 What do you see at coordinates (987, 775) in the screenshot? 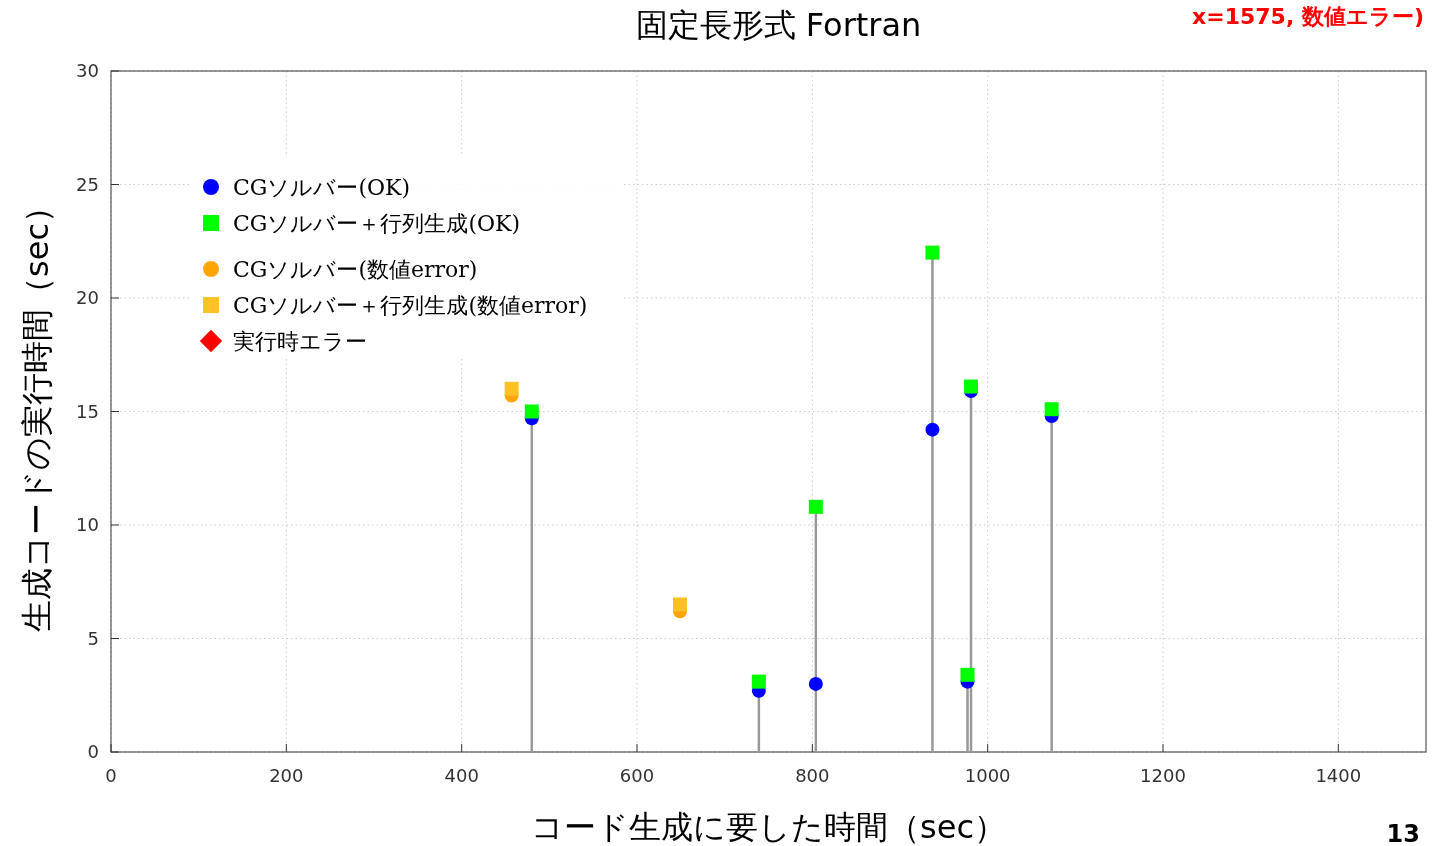
I see `x-tick-label: 1000` at bounding box center [987, 775].